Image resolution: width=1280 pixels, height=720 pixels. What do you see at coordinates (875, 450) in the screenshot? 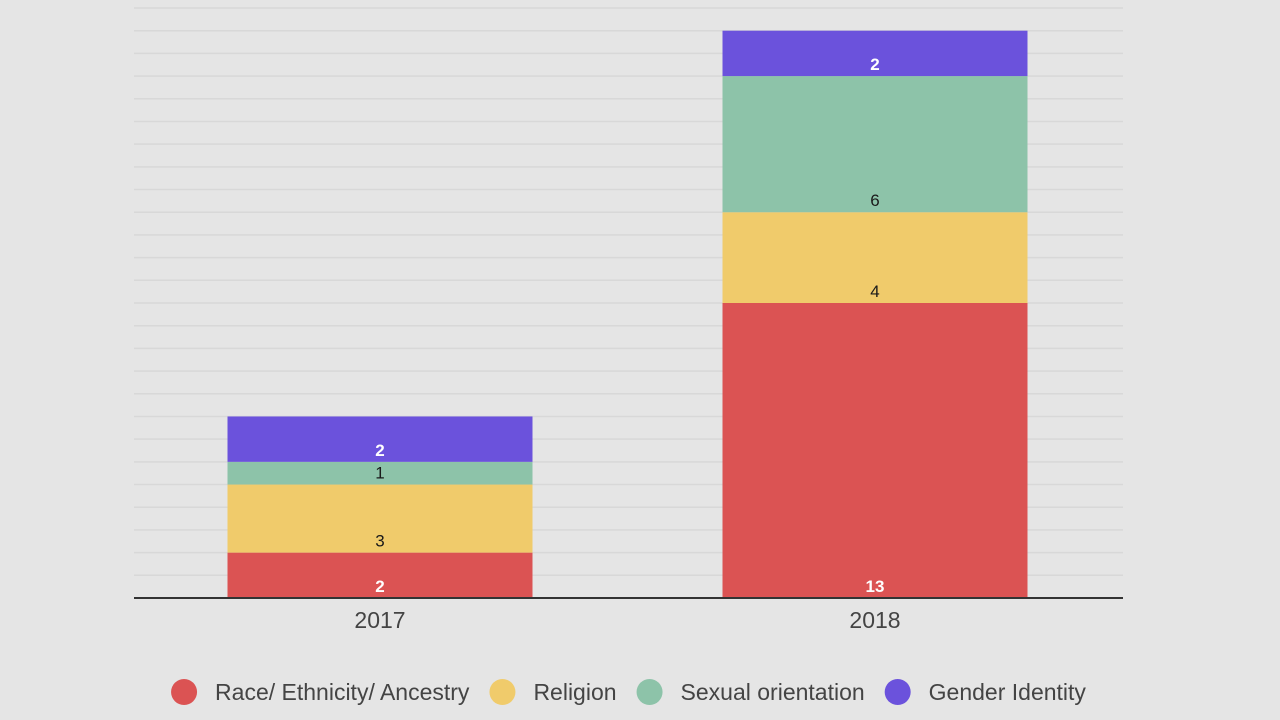
I see `bar-segment-race-ethnicity-ancestry-2018` at bounding box center [875, 450].